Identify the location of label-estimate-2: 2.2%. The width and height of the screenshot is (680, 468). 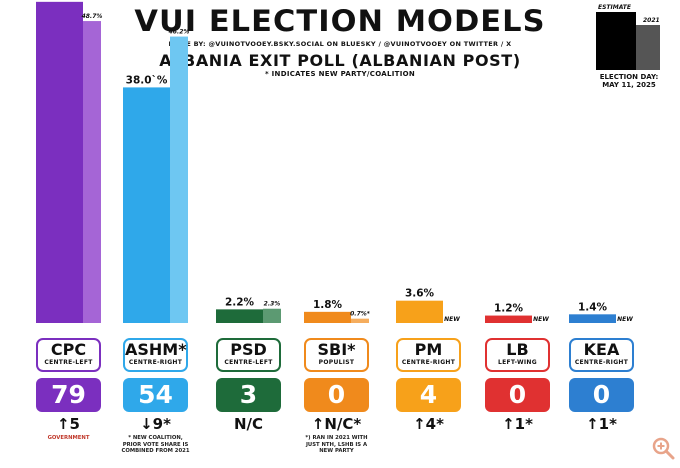
(240, 302).